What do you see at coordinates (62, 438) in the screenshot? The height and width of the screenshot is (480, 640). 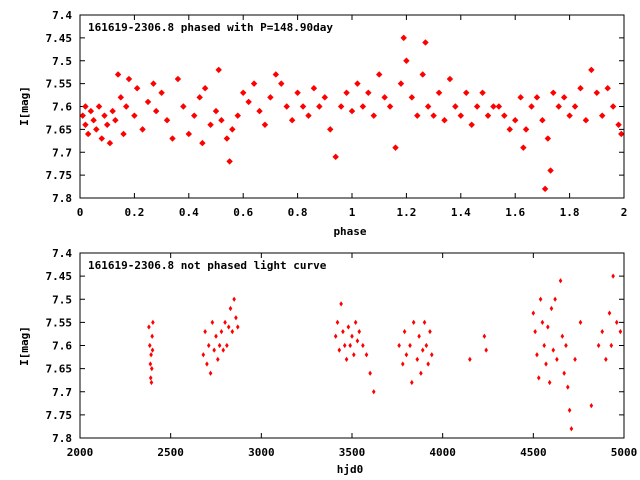 I see `unphased-y-tick-label: 7.8` at bounding box center [62, 438].